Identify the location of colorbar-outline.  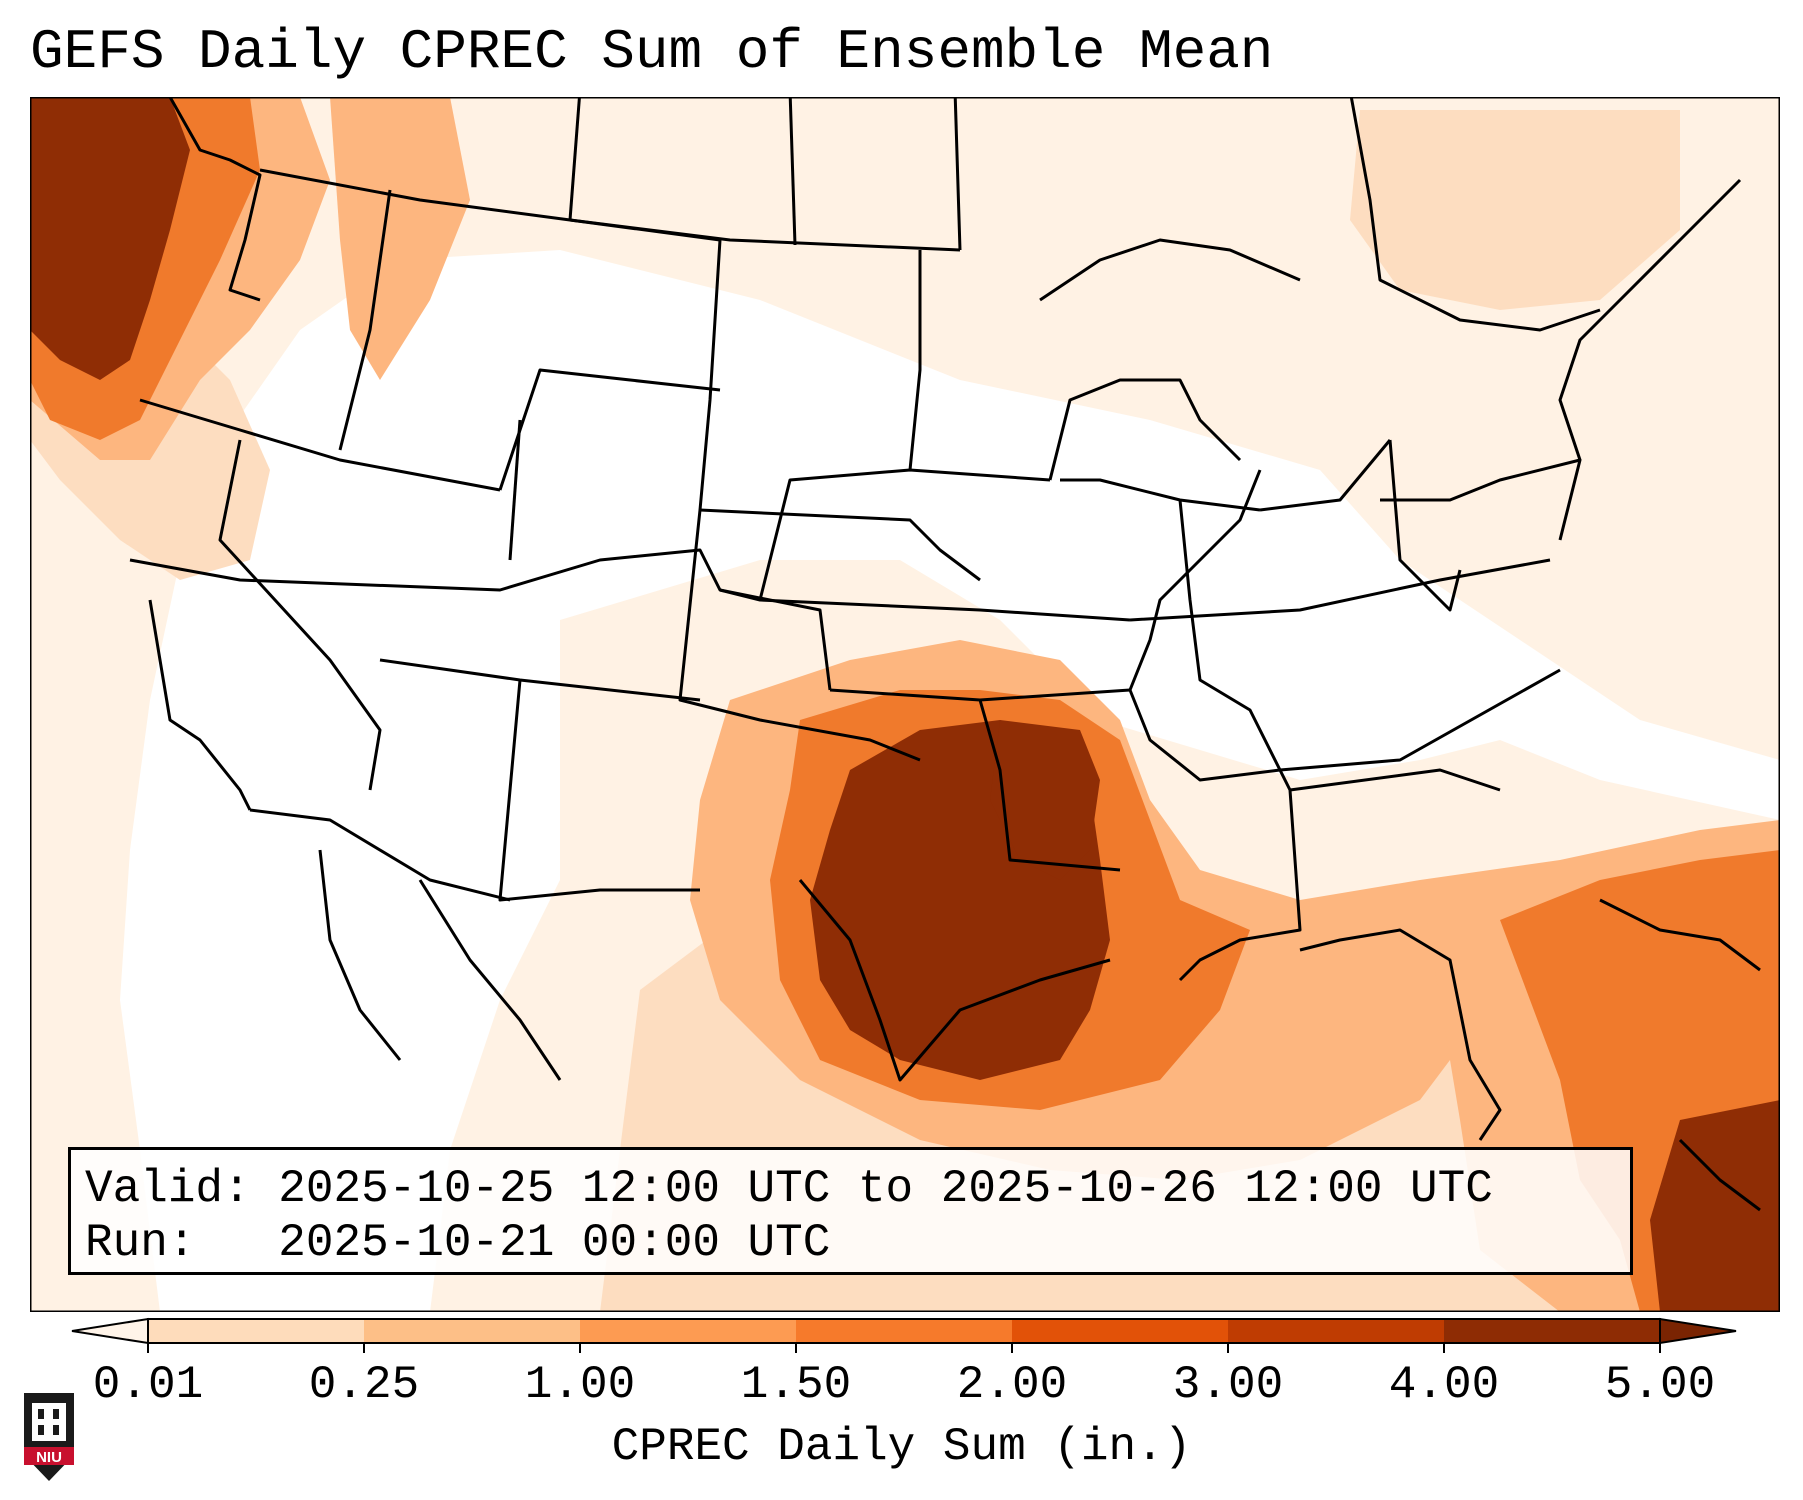
(904, 1331).